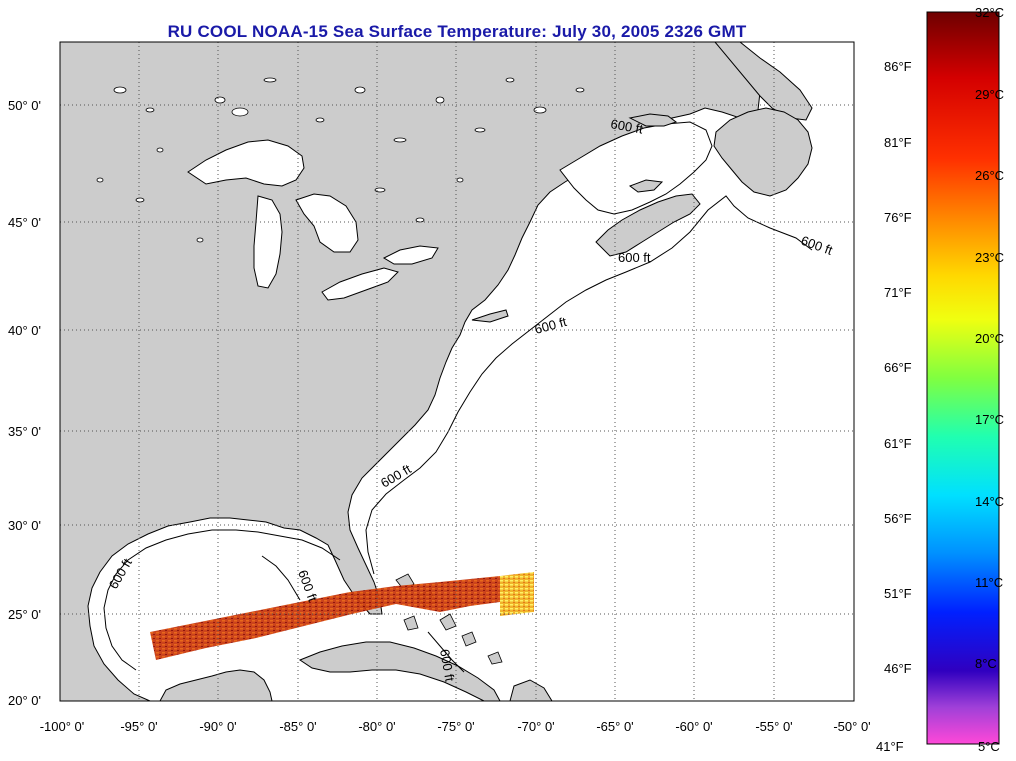  What do you see at coordinates (531, 690) in the screenshot?
I see `land-hispaniola` at bounding box center [531, 690].